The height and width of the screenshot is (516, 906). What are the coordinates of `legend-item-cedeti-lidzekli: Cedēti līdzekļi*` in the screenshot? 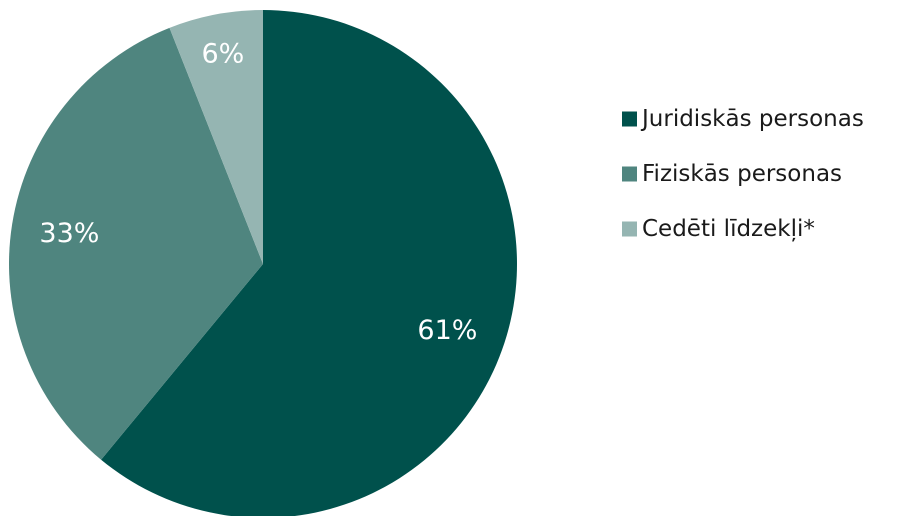 It's located at (718, 229).